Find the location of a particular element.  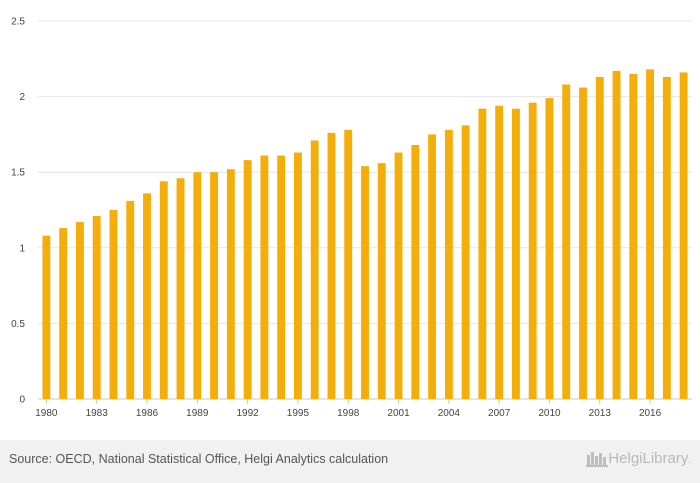

bar-1984 is located at coordinates (113, 304).